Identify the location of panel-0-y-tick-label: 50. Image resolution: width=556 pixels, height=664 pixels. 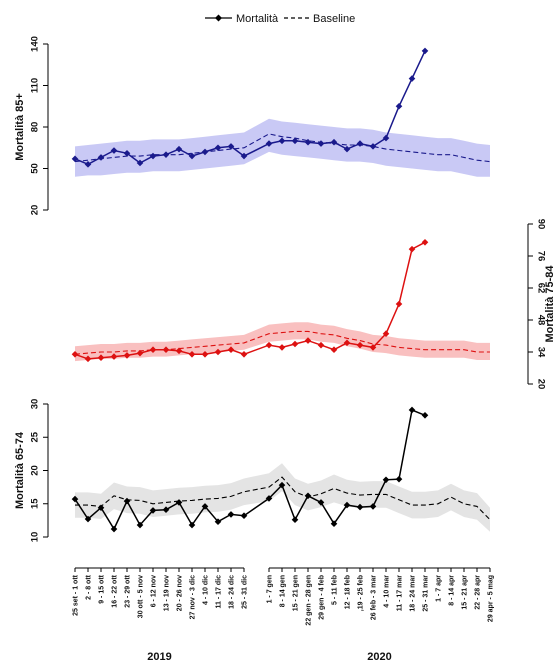
(35, 168).